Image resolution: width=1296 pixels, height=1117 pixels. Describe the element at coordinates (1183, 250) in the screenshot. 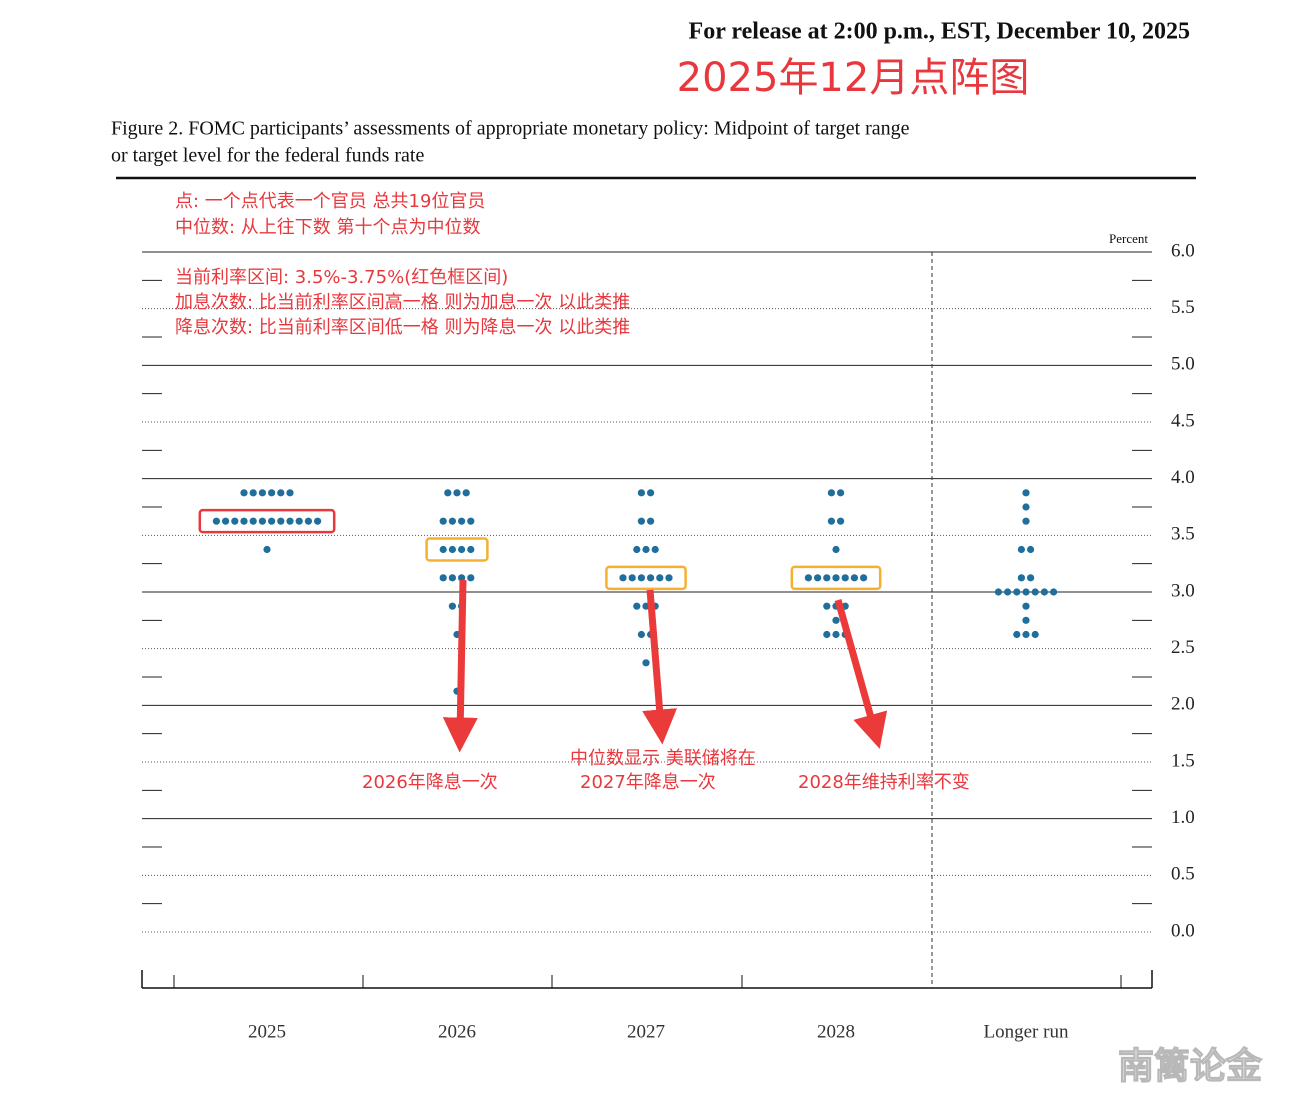

I see `y-tick-label: 6.0` at that location.